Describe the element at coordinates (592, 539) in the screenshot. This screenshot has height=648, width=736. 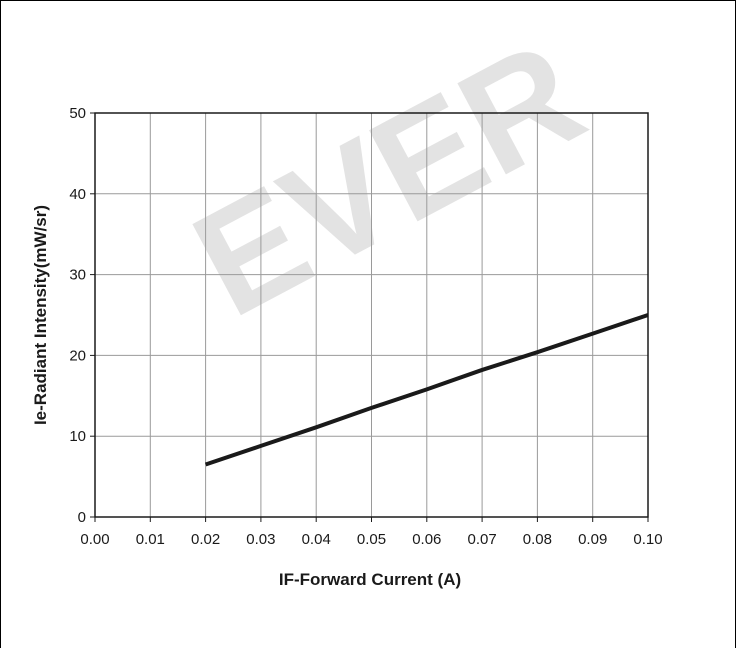
I see `x-tick-label: 0.09` at that location.